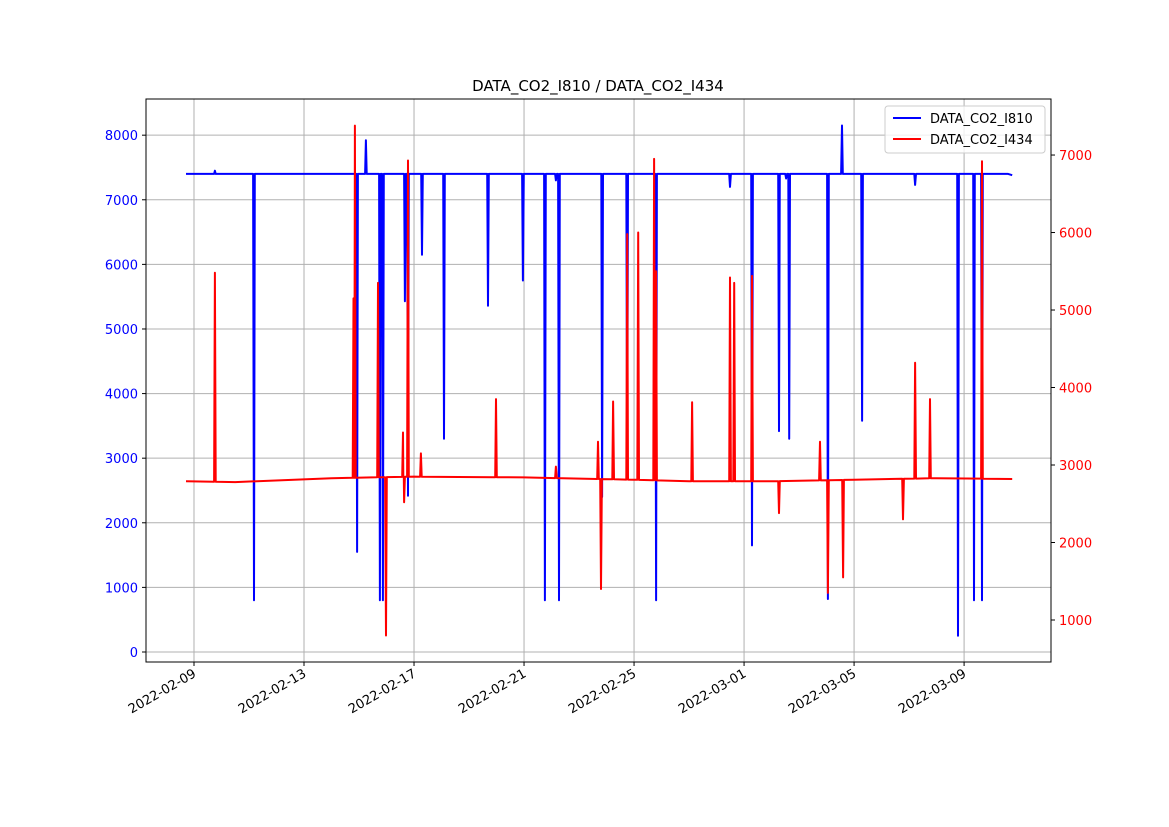 Image resolution: width=1169 pixels, height=827 pixels. What do you see at coordinates (1075, 311) in the screenshot?
I see `y-right-tick-label: 5000` at bounding box center [1075, 311].